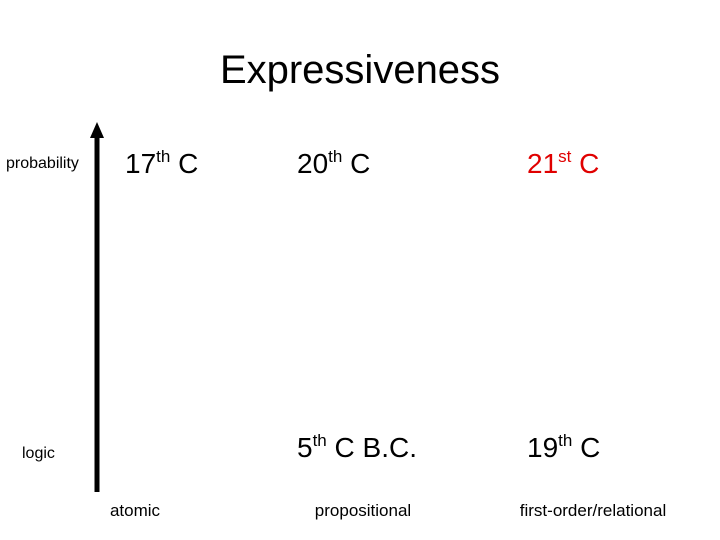 Image resolution: width=720 pixels, height=540 pixels. What do you see at coordinates (565, 156) in the screenshot?
I see `cell-sup: st` at bounding box center [565, 156].